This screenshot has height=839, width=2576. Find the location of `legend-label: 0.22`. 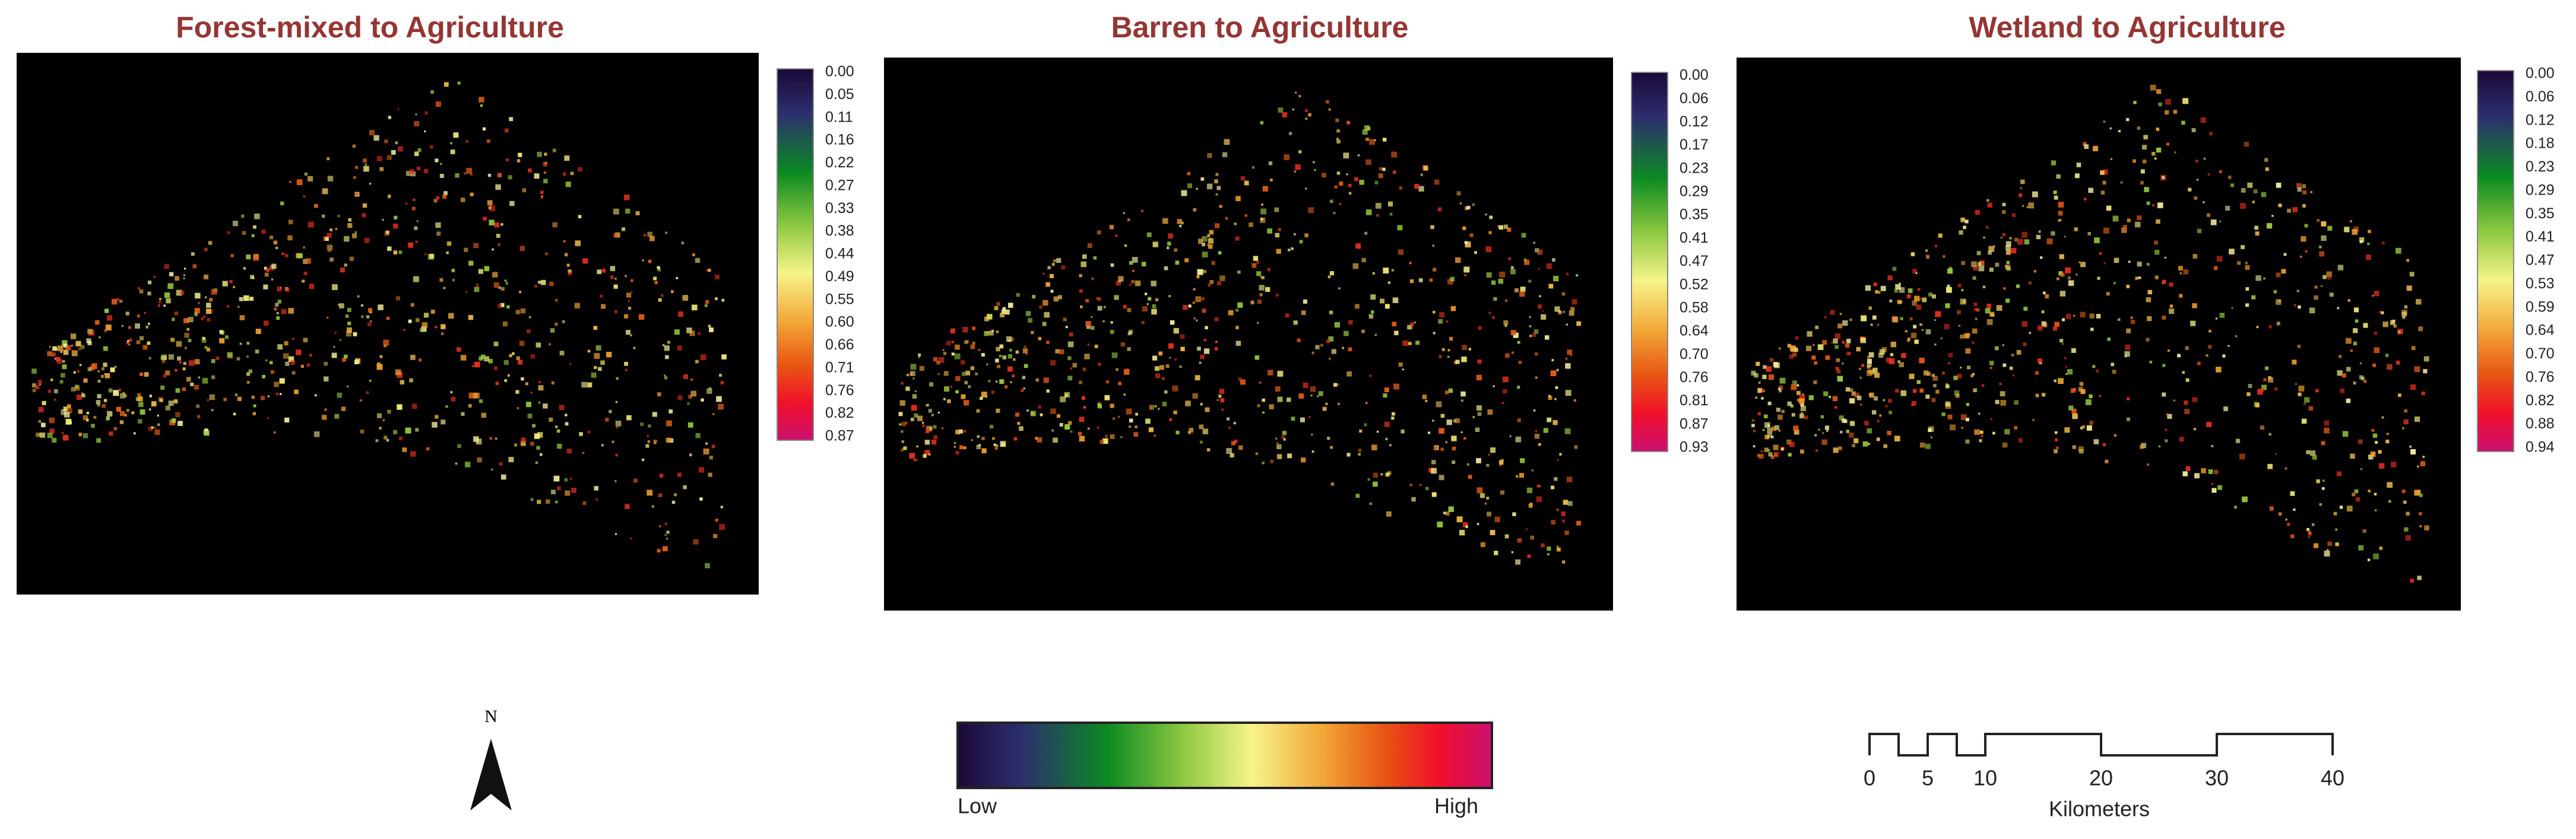

legend-label: 0.22 is located at coordinates (839, 163).